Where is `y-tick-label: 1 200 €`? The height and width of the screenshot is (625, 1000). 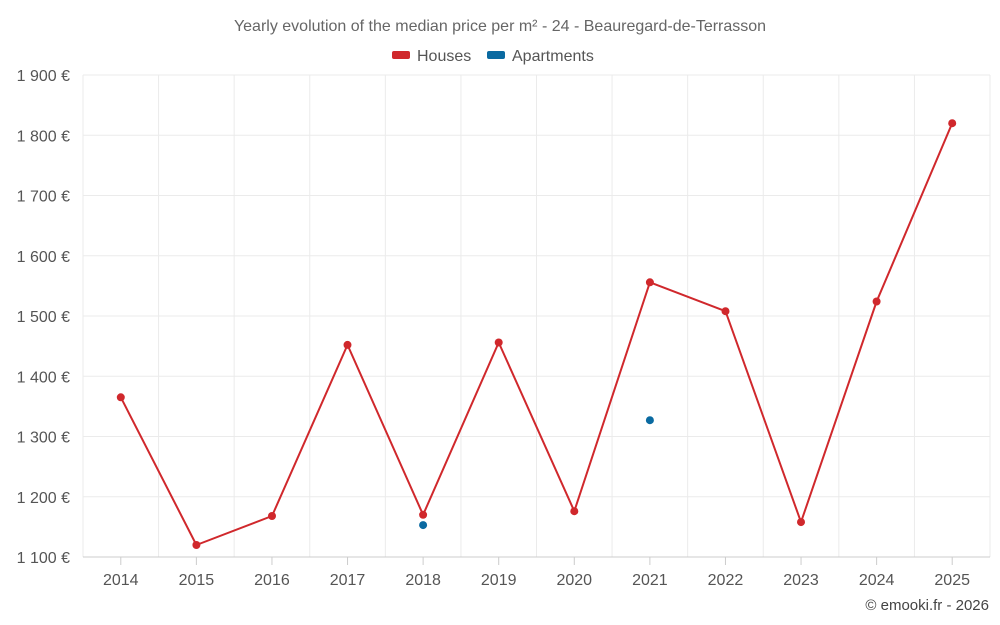 y-tick-label: 1 200 € is located at coordinates (43, 498).